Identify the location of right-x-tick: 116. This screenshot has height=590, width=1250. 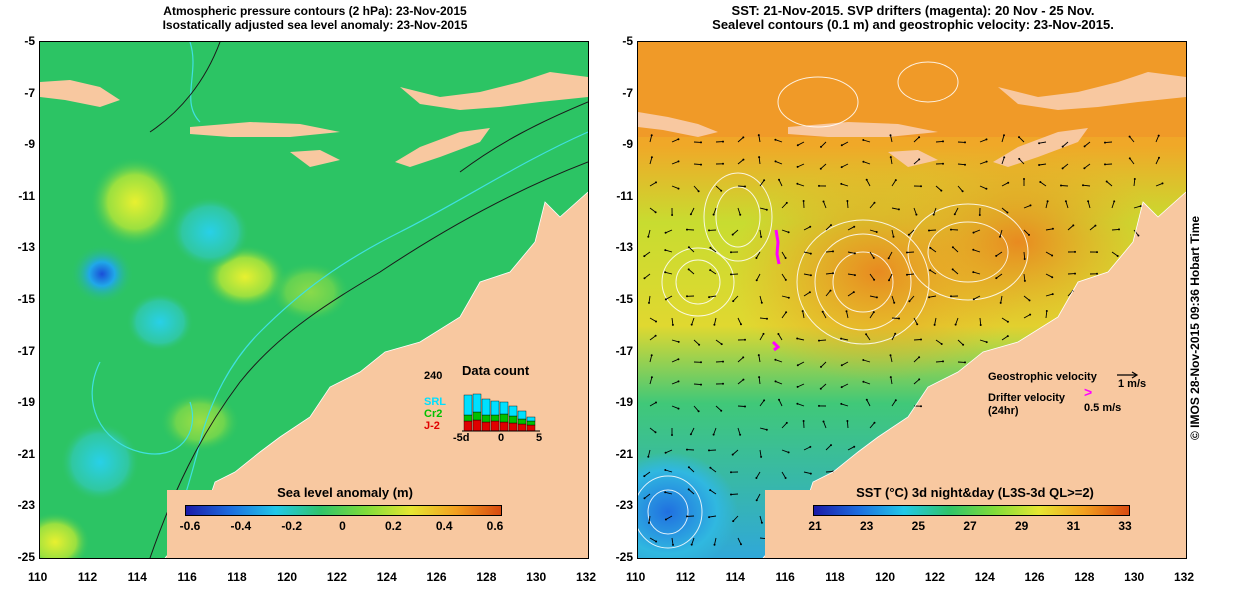
(785, 577).